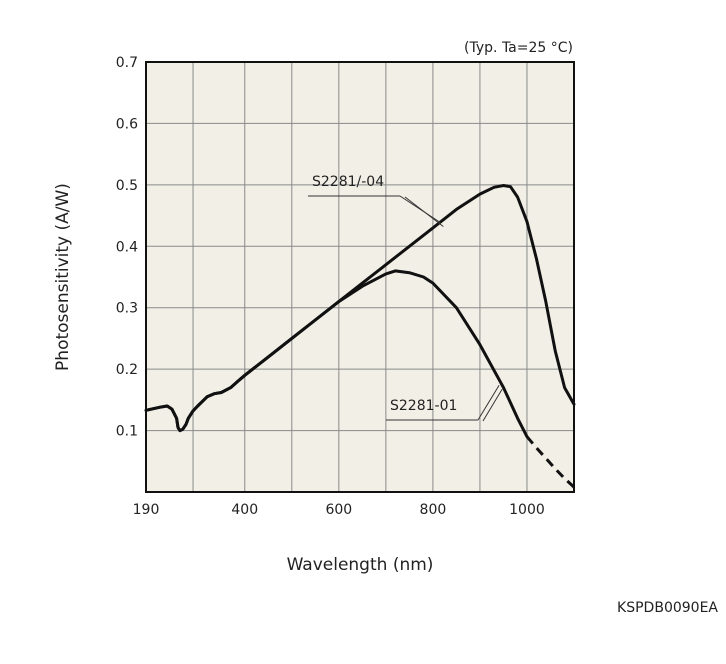 Image resolution: width=726 pixels, height=664 pixels. Describe the element at coordinates (433, 510) in the screenshot. I see `x-tick-label: 800` at that location.